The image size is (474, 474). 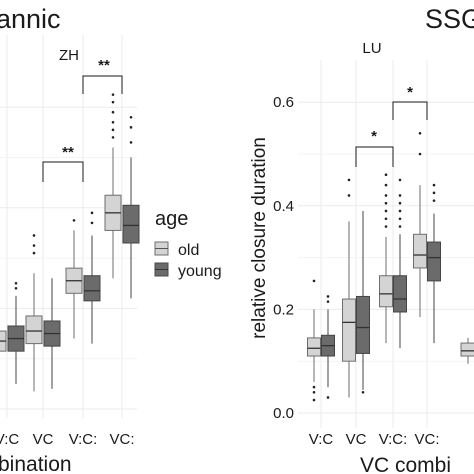 What do you see at coordinates (121, 439) in the screenshot?
I see `left-x-tick-label-3: VC:` at bounding box center [121, 439].